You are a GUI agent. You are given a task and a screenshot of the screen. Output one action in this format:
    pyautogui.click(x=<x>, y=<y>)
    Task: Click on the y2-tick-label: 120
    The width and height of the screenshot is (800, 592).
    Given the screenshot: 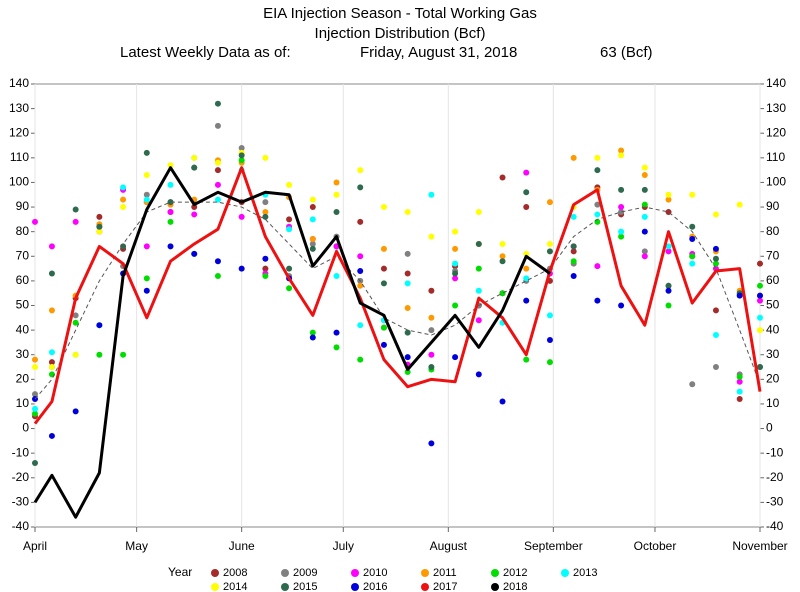 What is the action you would take?
    pyautogui.click(x=776, y=132)
    